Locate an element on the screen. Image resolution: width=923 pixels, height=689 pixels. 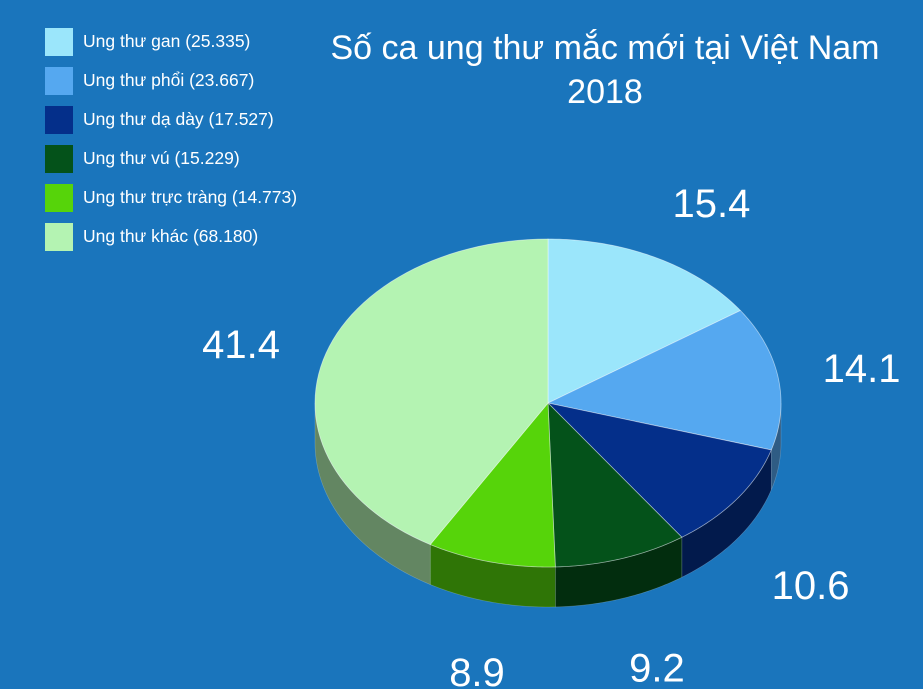
legend-item-lung: Ung thư phổi (23.667) is located at coordinates (171, 80).